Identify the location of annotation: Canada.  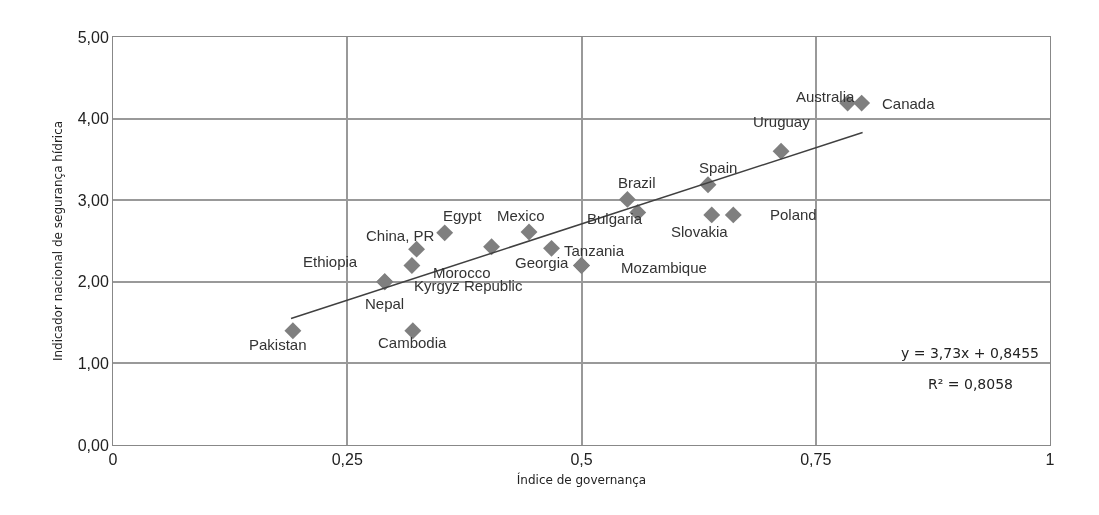
(909, 103).